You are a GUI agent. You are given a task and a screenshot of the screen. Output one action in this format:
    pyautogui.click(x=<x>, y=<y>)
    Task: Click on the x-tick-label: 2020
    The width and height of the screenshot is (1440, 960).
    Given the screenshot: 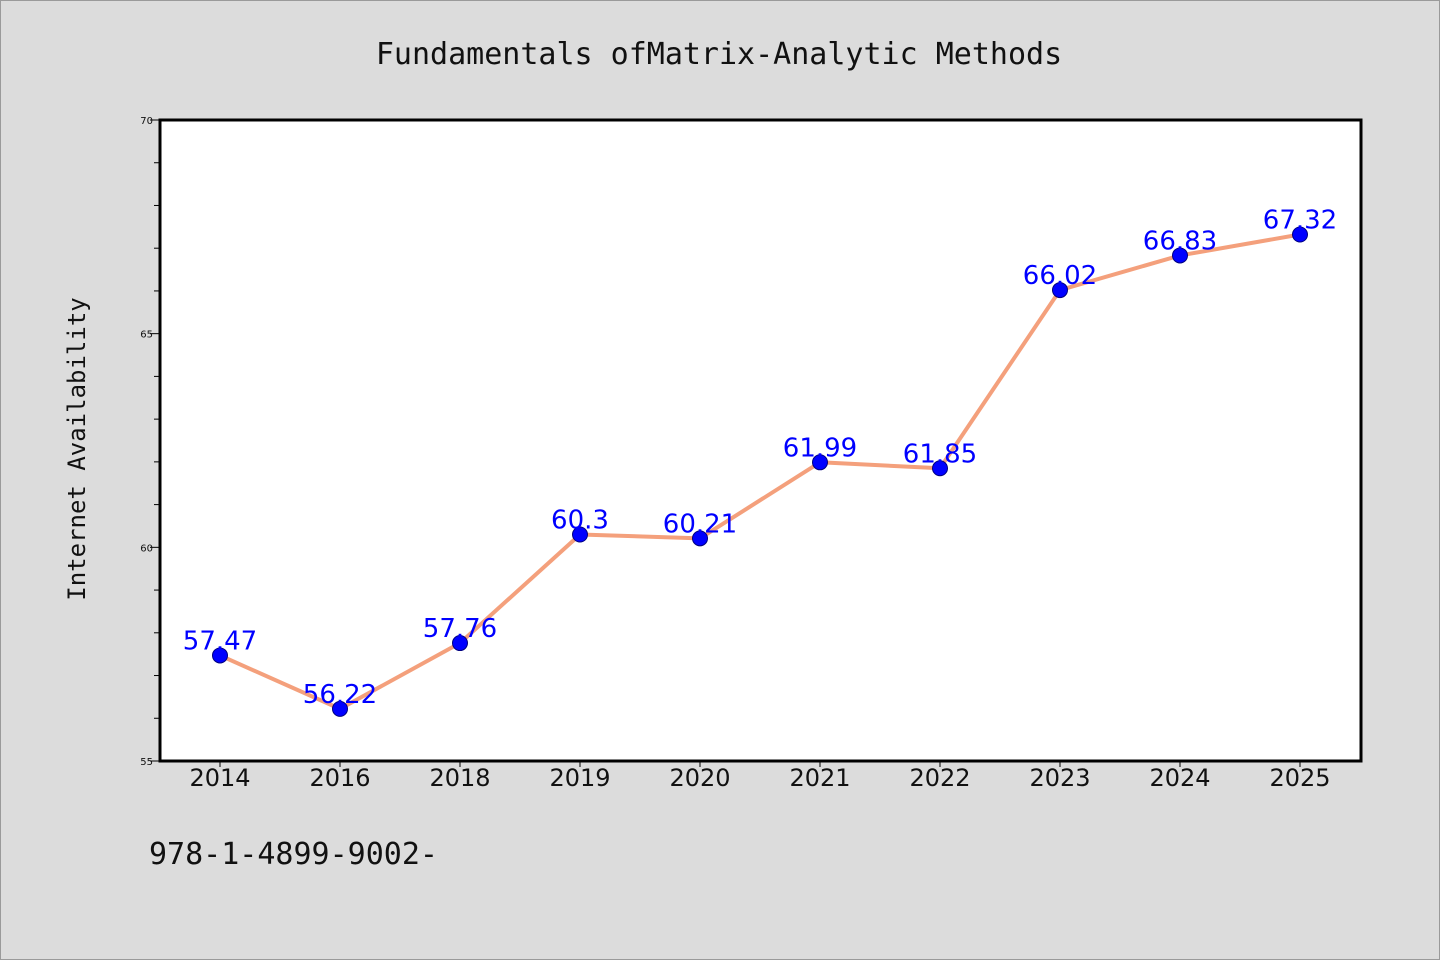 What is the action you would take?
    pyautogui.click(x=699, y=778)
    